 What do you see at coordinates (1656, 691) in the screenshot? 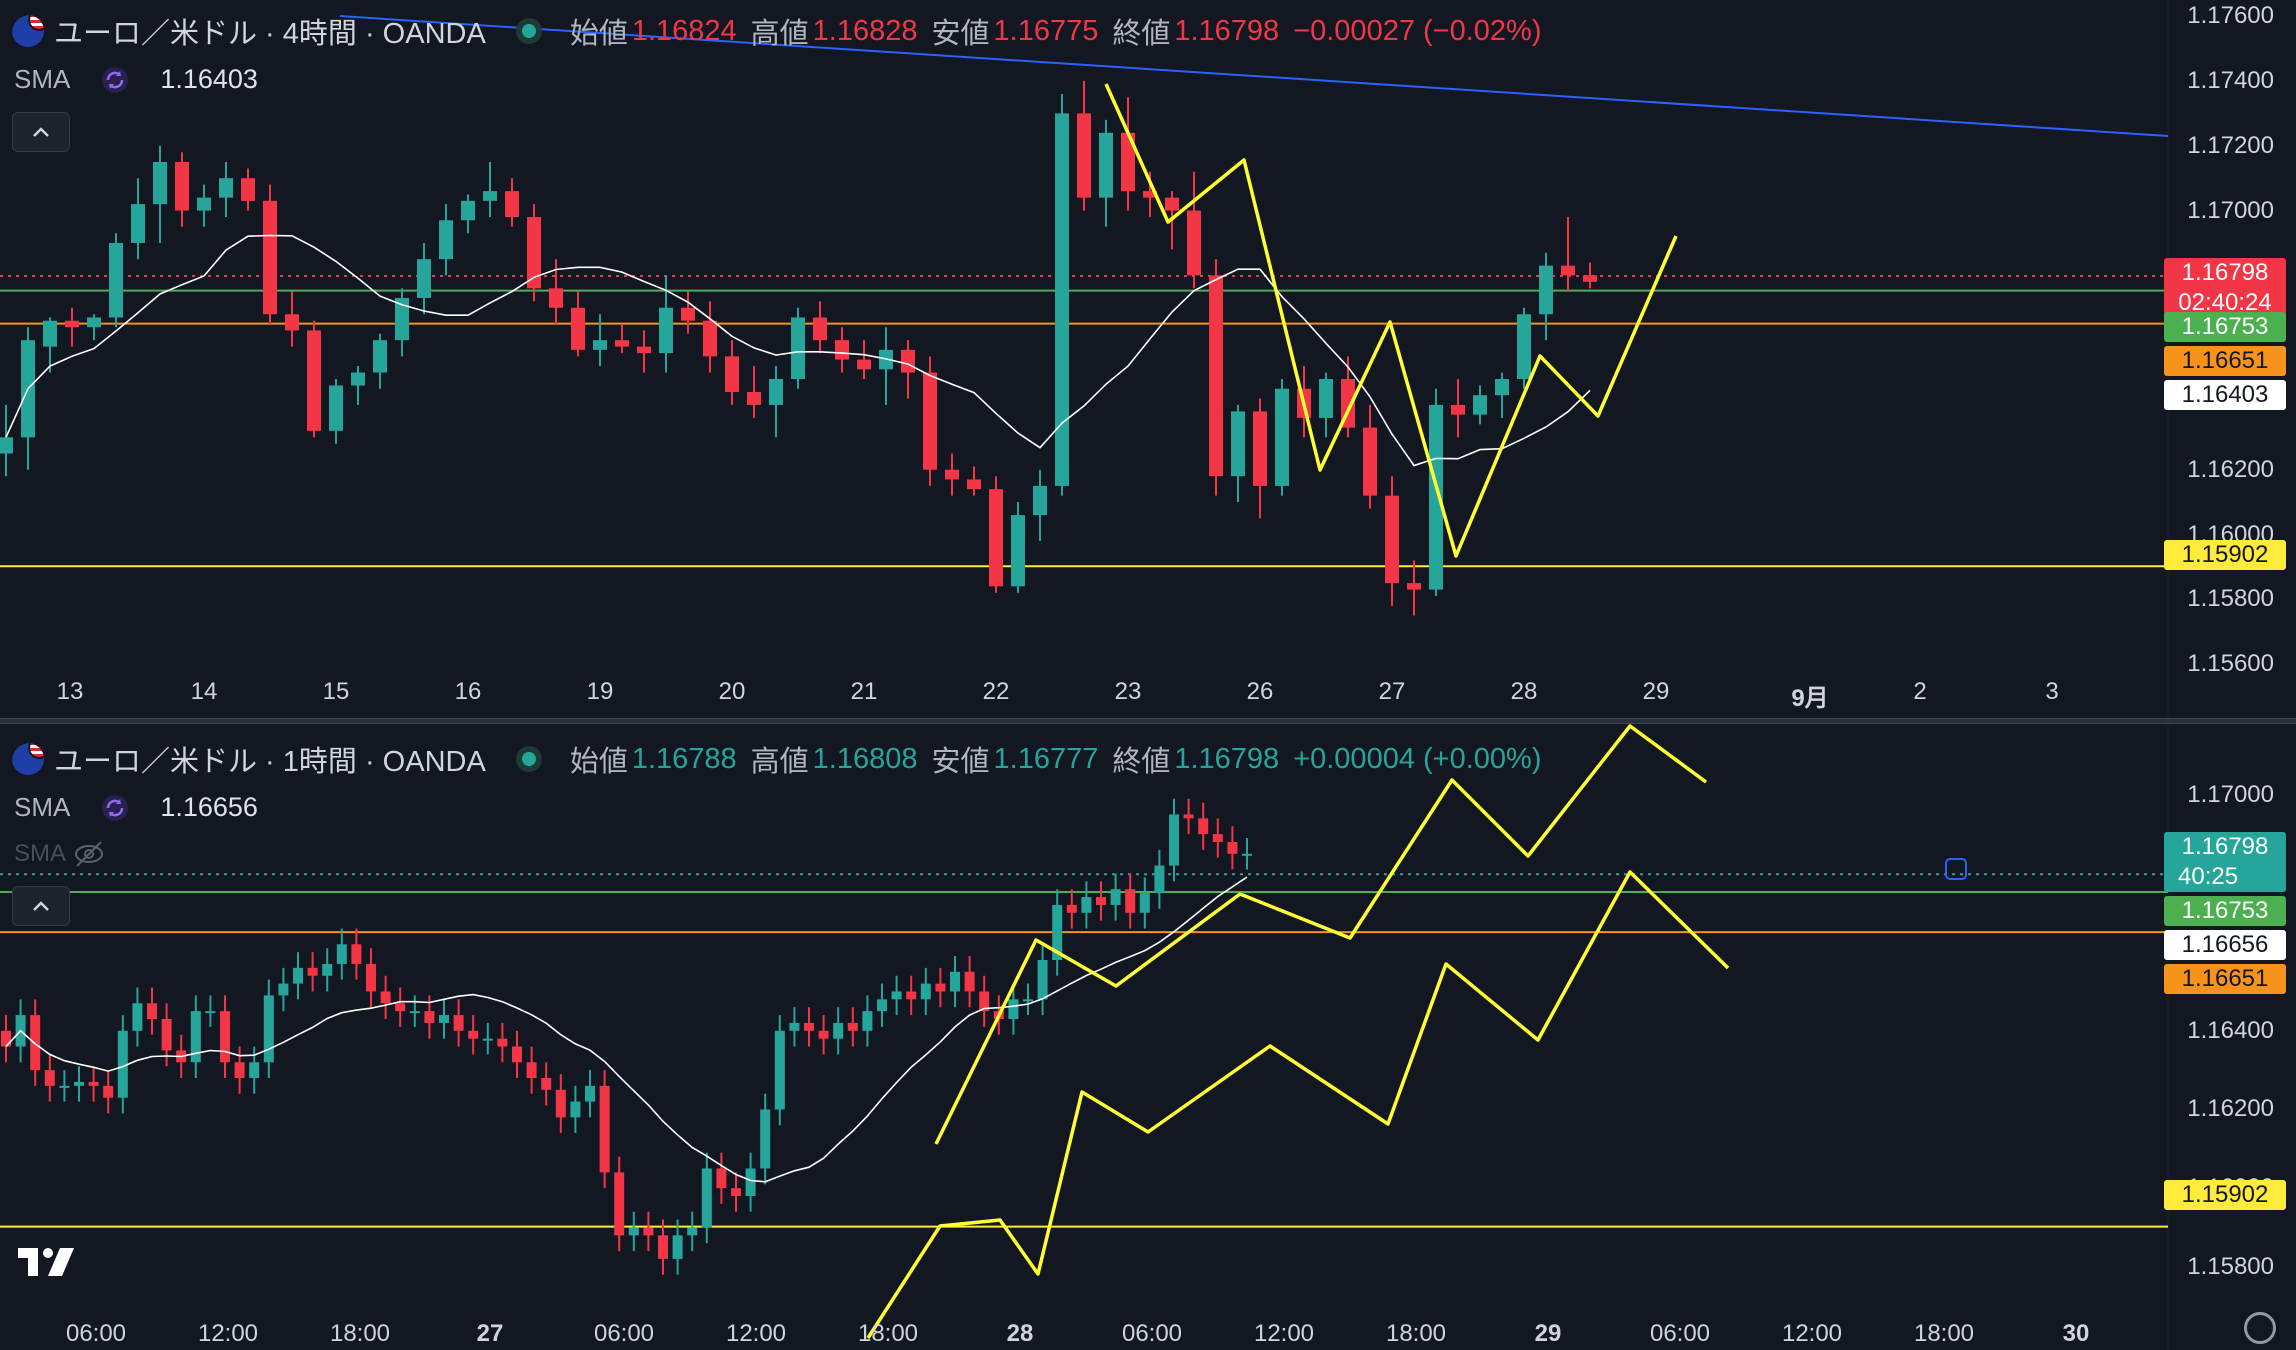
I see `time-tick-label: 29` at bounding box center [1656, 691].